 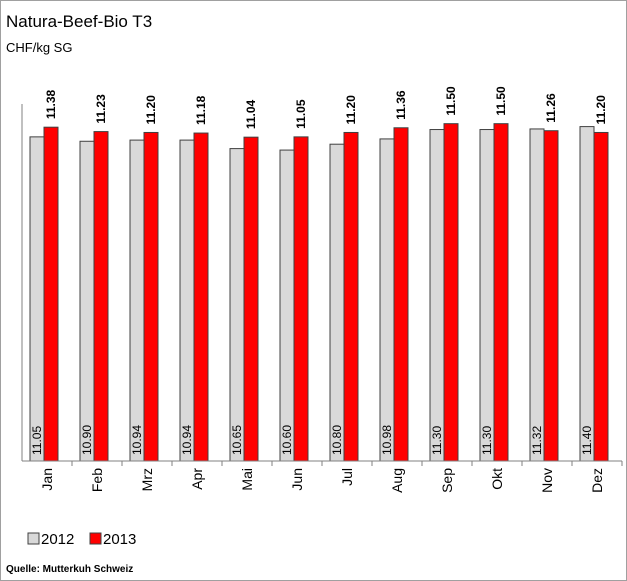 What do you see at coordinates (51, 104) in the screenshot?
I see `value-label: 11.38` at bounding box center [51, 104].